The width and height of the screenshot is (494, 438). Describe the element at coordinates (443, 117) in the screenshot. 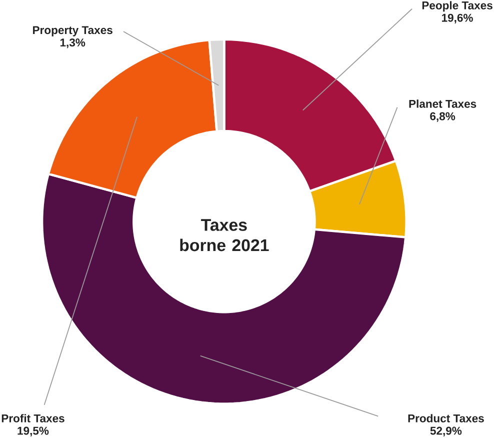

I see `data-label: 6,8%` at that location.